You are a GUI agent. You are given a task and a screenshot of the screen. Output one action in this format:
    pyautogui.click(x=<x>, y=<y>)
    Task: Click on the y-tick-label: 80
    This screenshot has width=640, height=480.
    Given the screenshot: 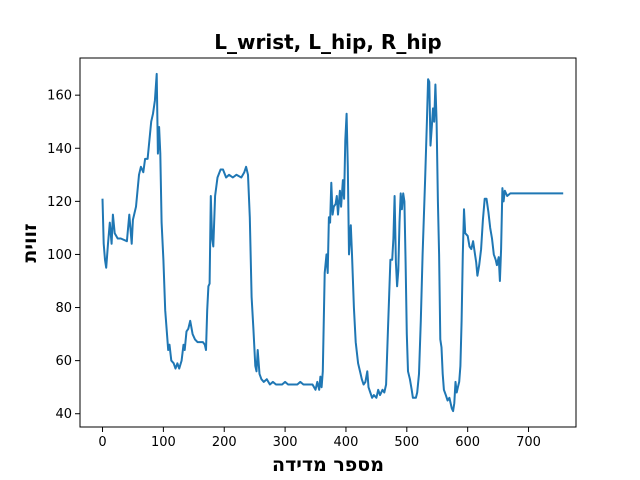 What is the action you would take?
    pyautogui.click(x=63, y=308)
    